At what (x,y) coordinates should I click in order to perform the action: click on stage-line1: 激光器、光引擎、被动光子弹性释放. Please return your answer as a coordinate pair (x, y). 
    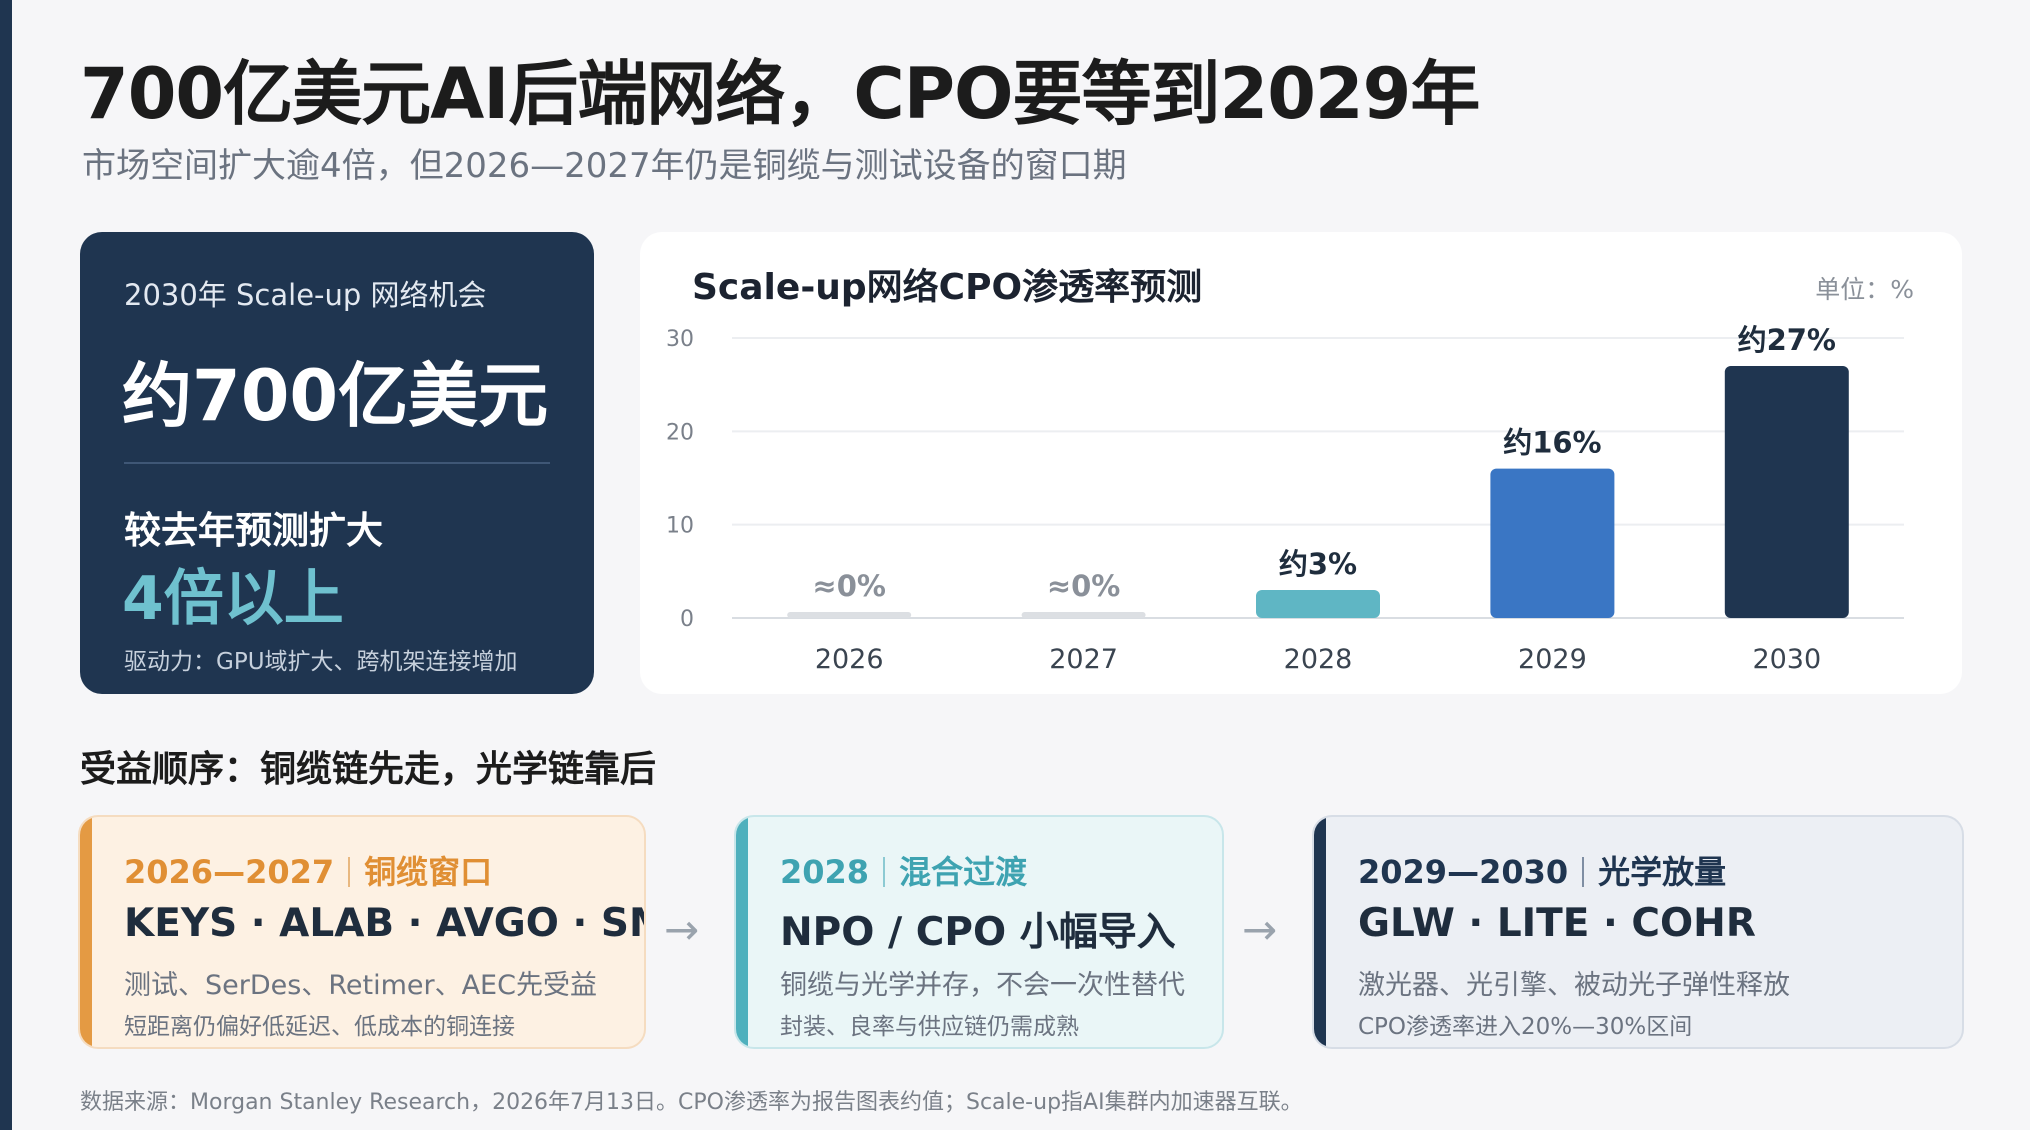
    Looking at the image, I should click on (1574, 985).